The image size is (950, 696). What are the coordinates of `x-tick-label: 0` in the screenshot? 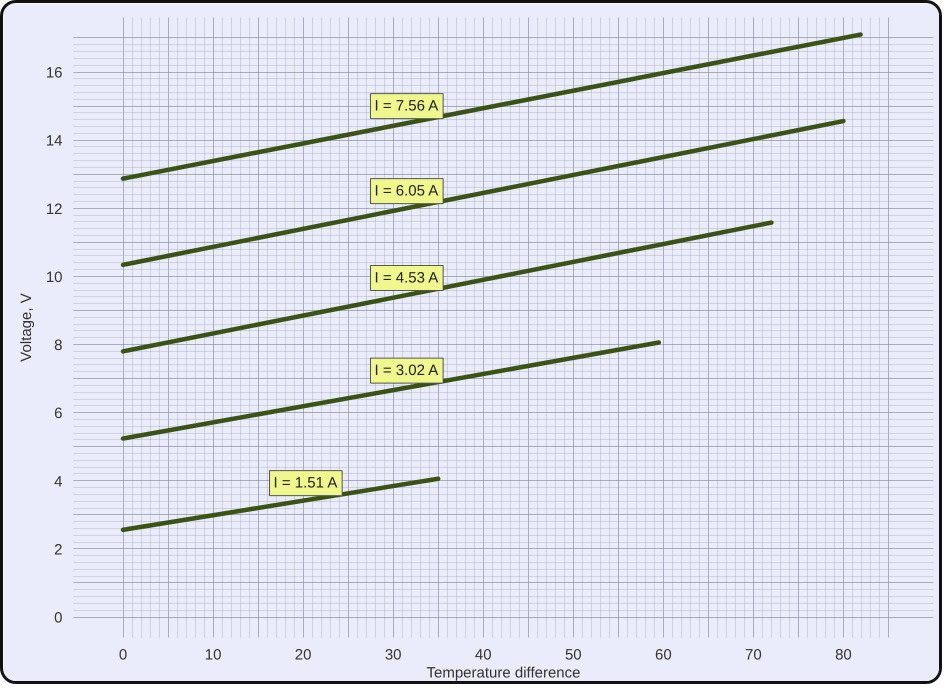 It's located at (123, 655).